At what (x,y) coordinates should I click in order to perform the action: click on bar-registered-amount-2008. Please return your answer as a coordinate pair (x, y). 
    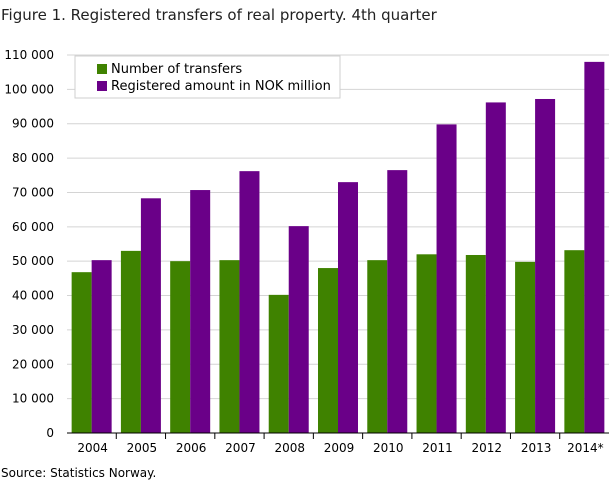
    Looking at the image, I should click on (298, 329).